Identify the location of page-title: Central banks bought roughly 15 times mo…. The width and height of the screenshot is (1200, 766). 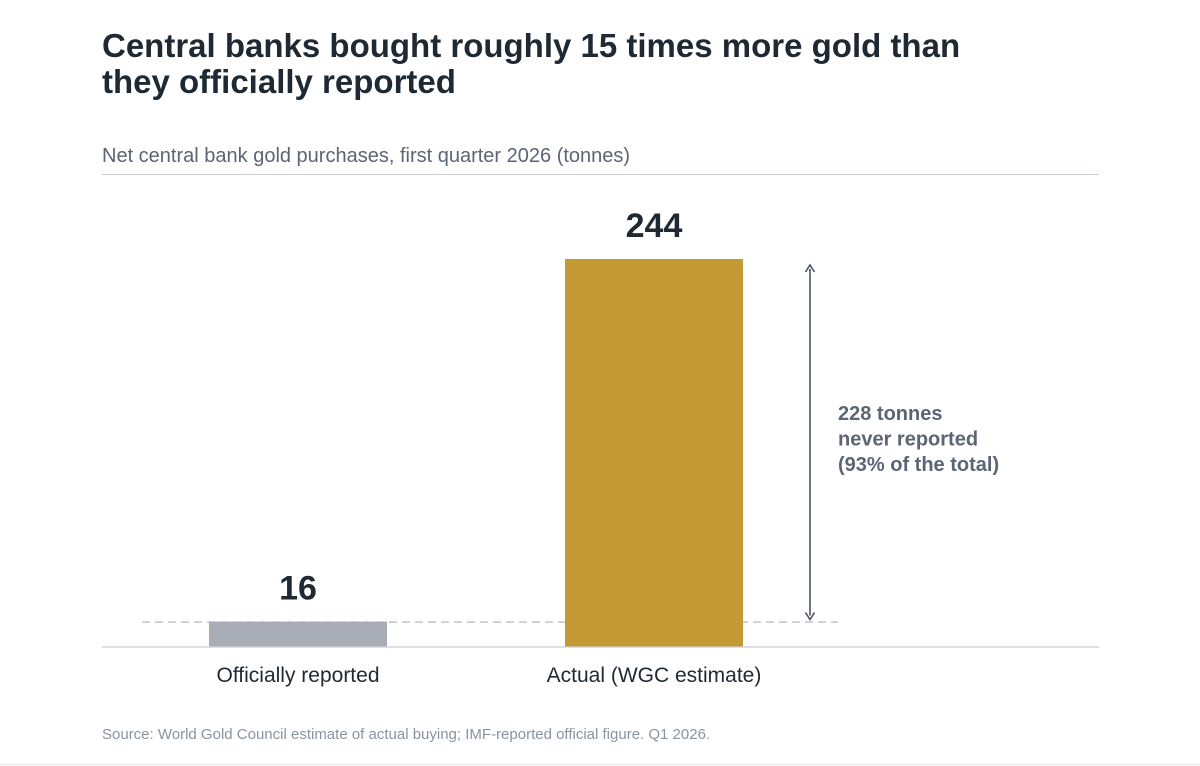
(531, 63).